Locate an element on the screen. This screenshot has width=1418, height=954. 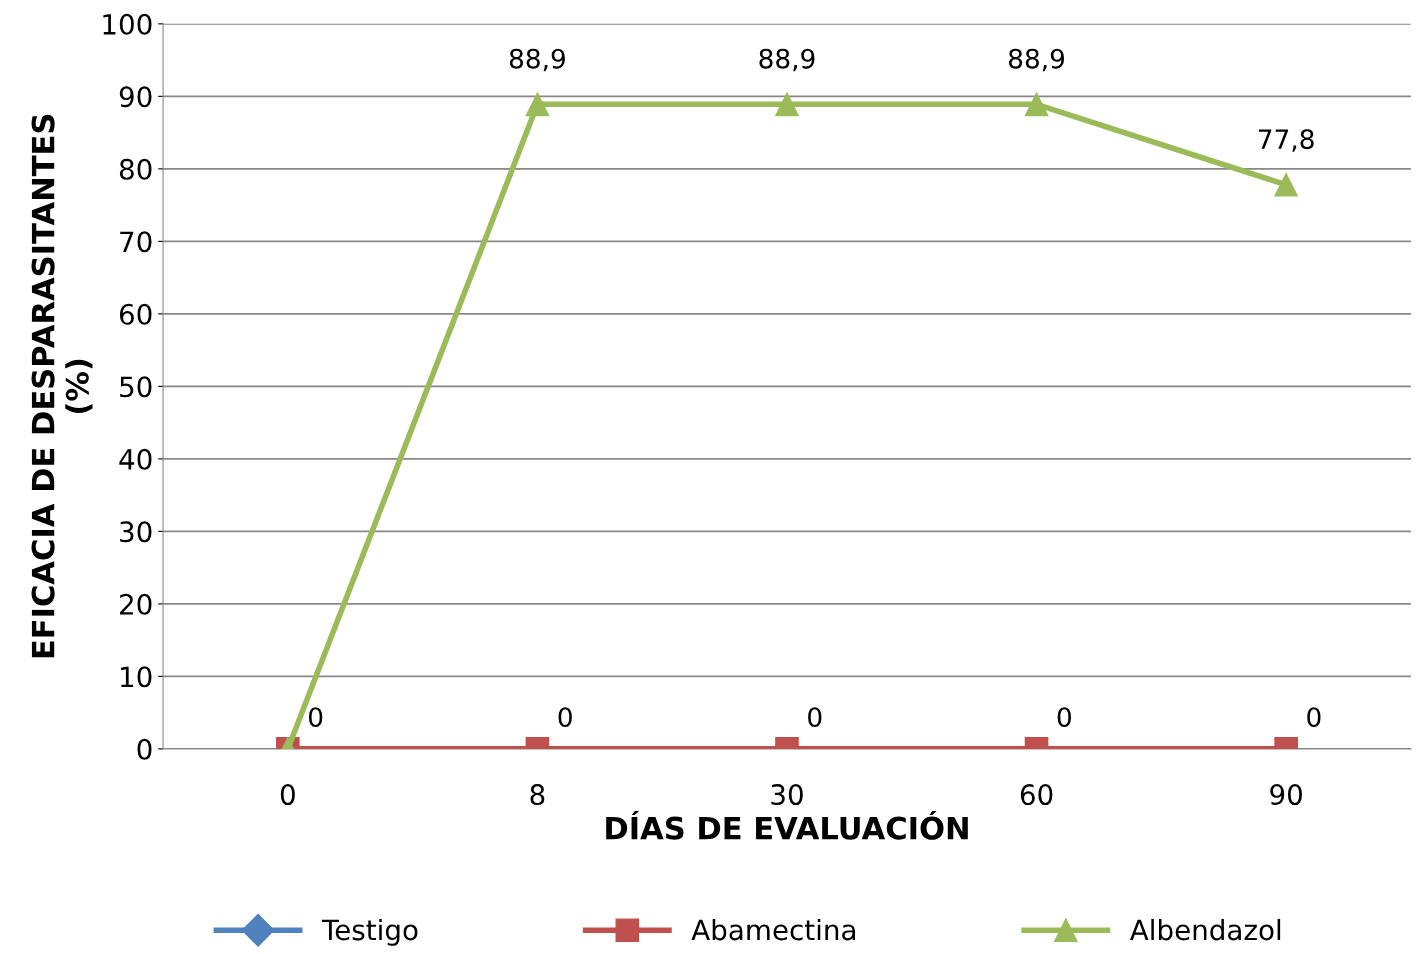
y-tick-label: 100 is located at coordinates (127, 24).